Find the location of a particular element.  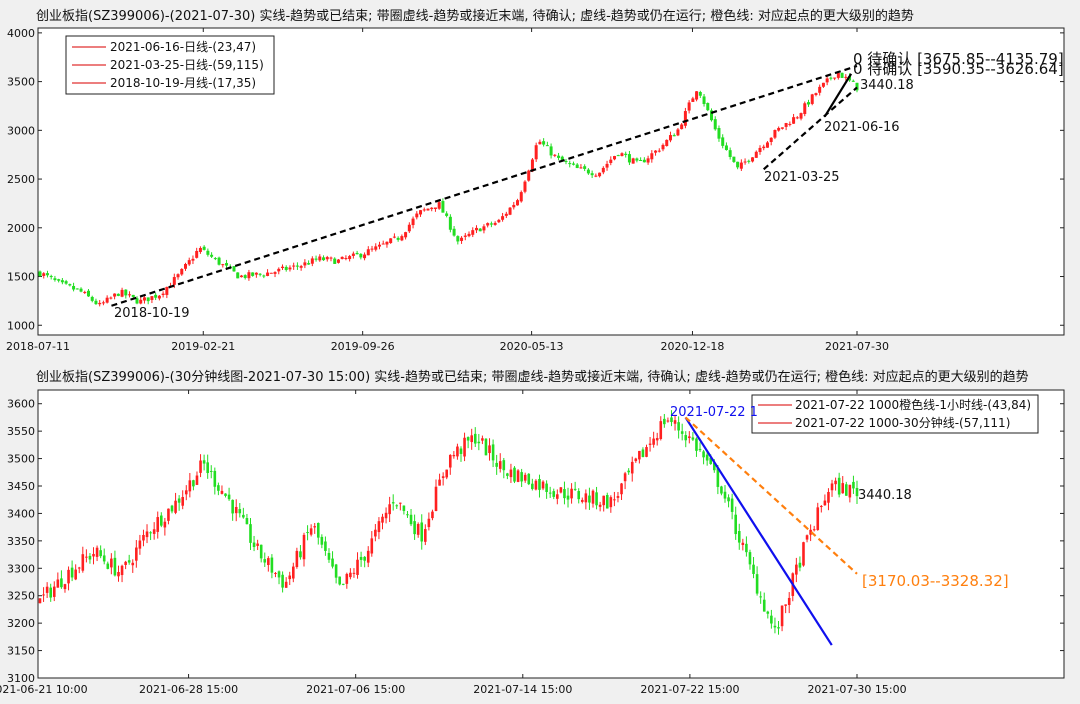

annotation-2018-10-19: 2018-10-19 is located at coordinates (152, 313).